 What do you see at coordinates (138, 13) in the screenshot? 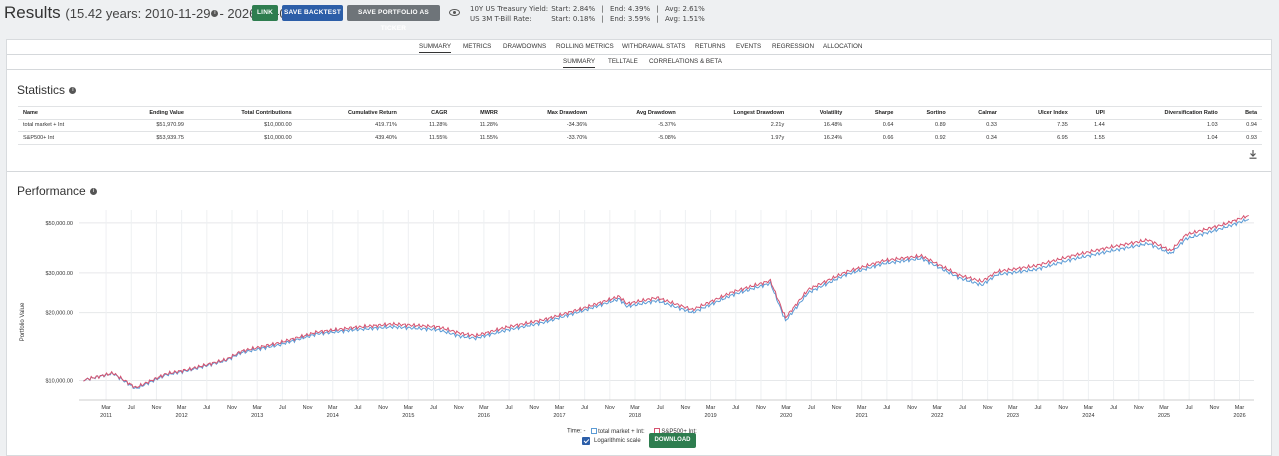
I see `results-period: (15.42 years: 2010-11-29` at bounding box center [138, 13].